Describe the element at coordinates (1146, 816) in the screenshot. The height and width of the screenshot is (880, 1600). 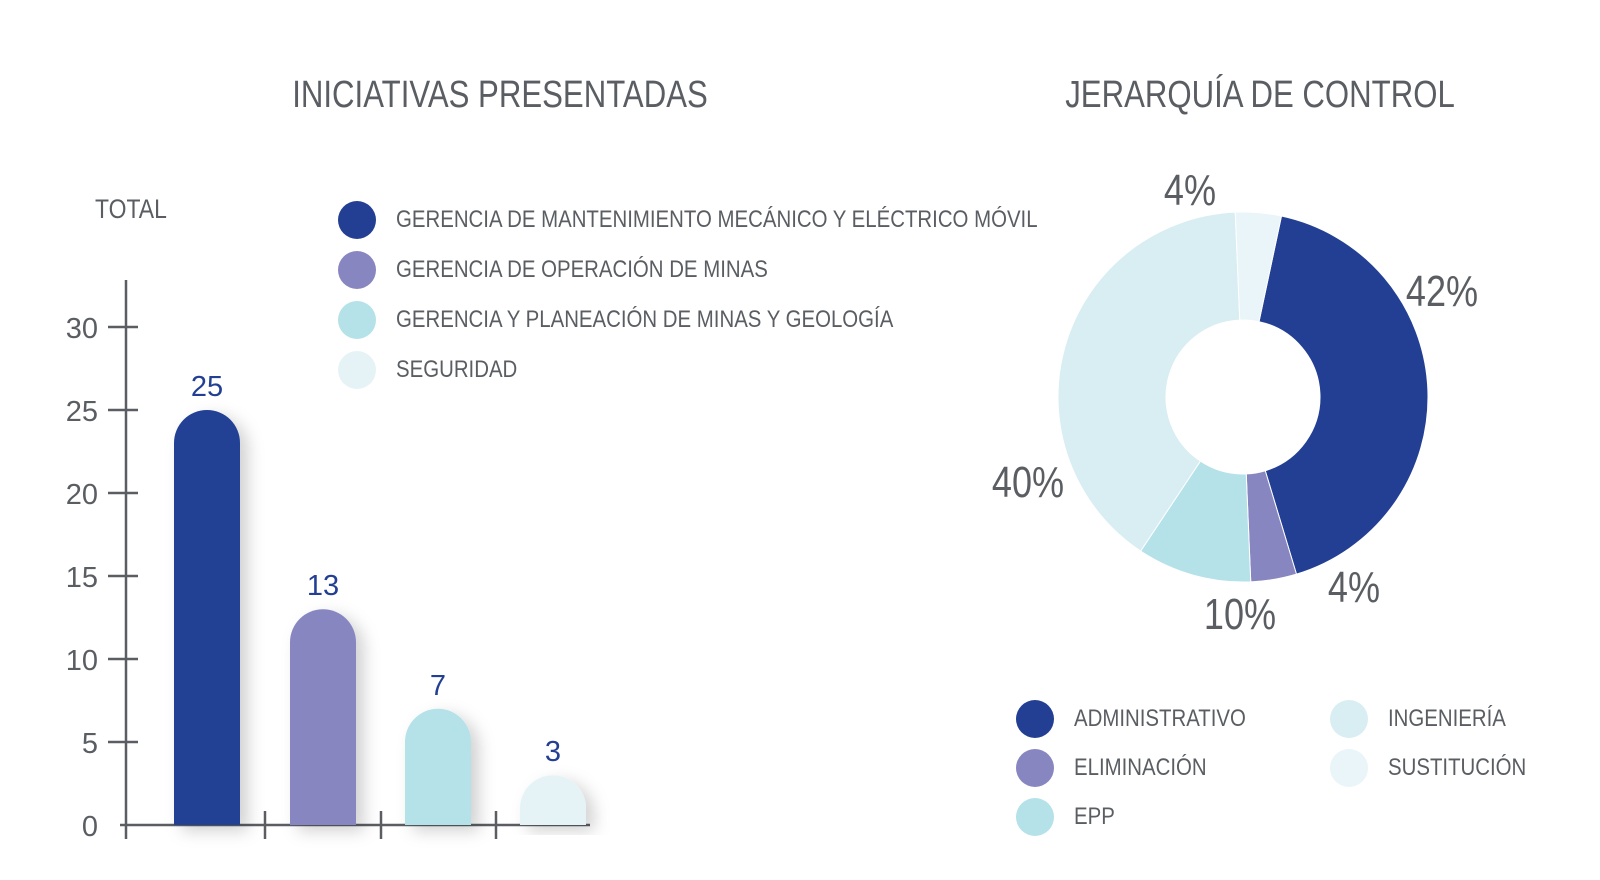
I see `legend-item: EPP` at that location.